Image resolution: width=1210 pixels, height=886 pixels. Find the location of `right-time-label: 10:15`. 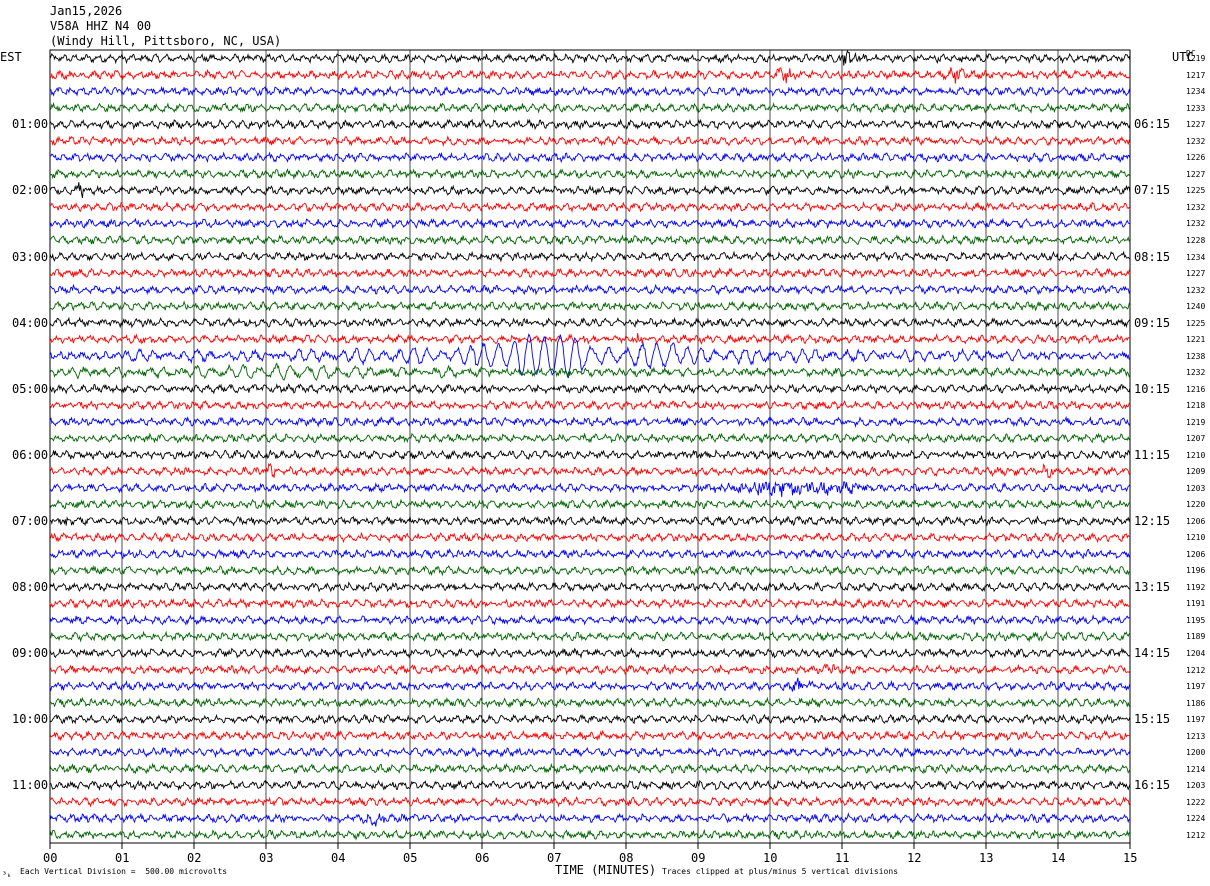

right-time-label: 10:15 is located at coordinates (1152, 388).